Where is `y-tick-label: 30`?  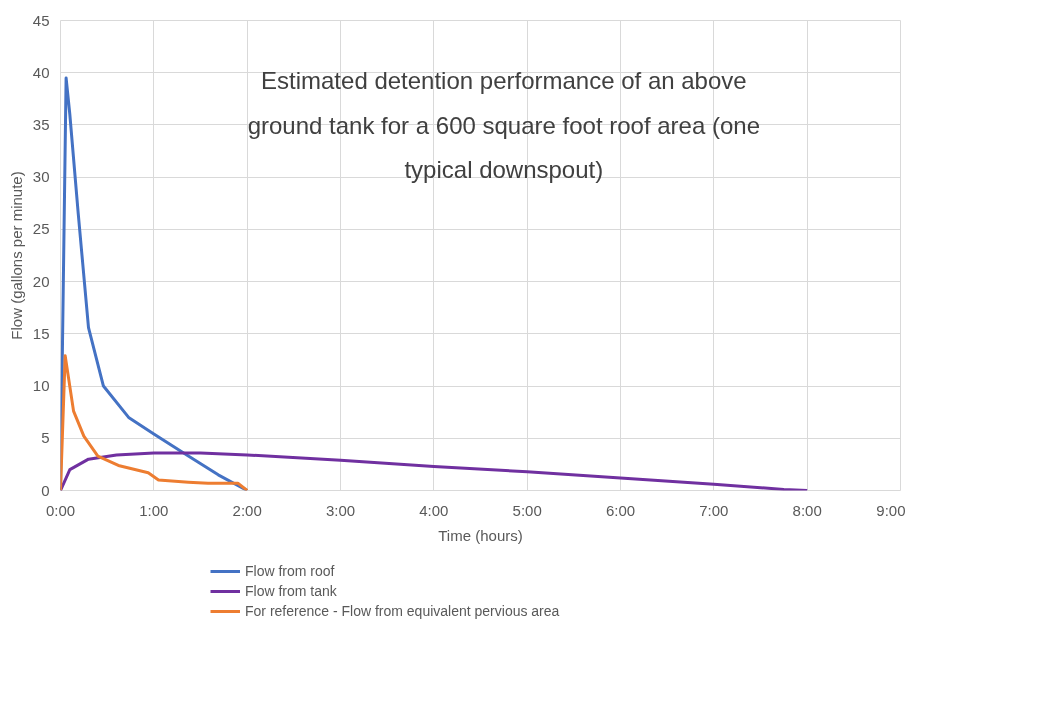
y-tick-label: 30 is located at coordinates (41, 177).